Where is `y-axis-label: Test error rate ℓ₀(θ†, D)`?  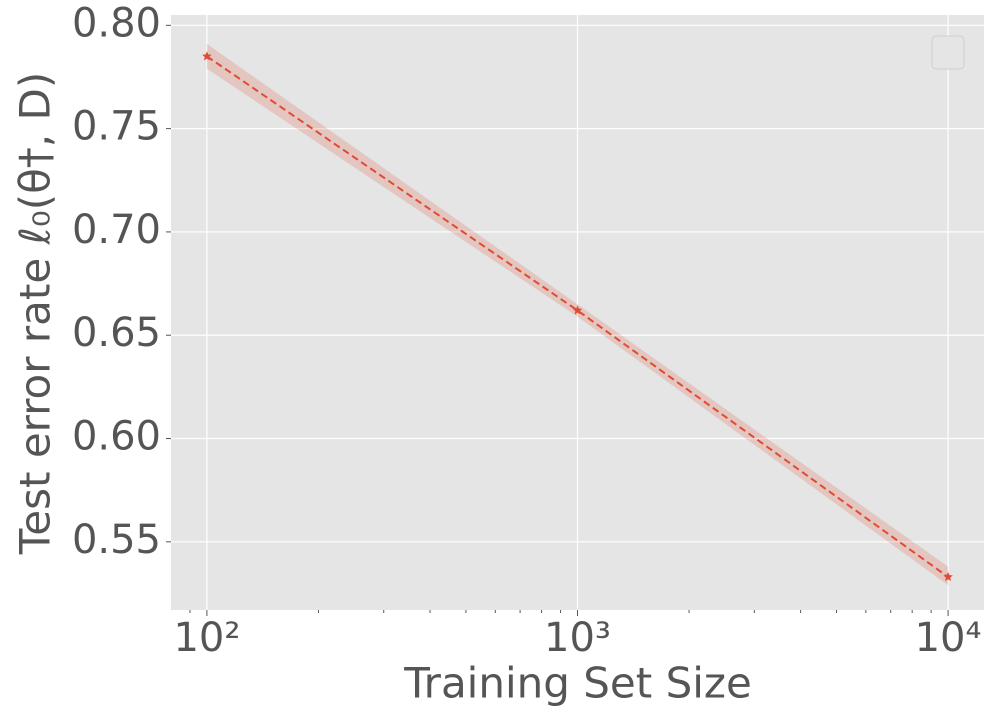
y-axis-label: Test error rate ℓ₀(θ†, D) is located at coordinates (35, 313).